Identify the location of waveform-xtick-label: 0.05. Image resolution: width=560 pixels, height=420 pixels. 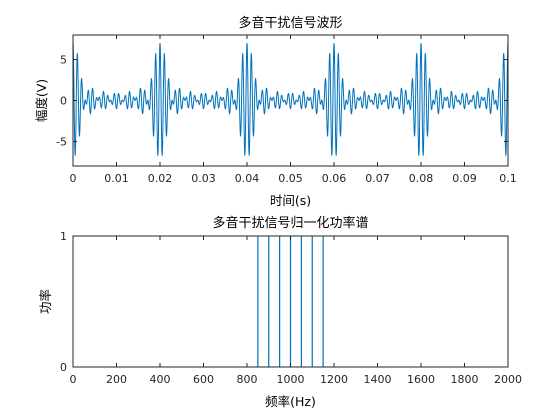
(290, 178).